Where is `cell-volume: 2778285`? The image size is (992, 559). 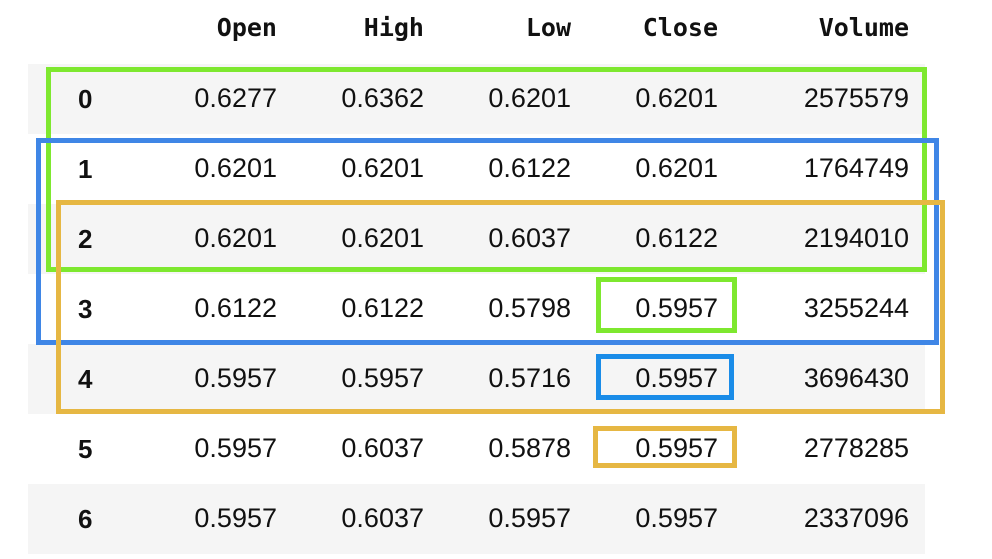 cell-volume: 2778285 is located at coordinates (856, 448).